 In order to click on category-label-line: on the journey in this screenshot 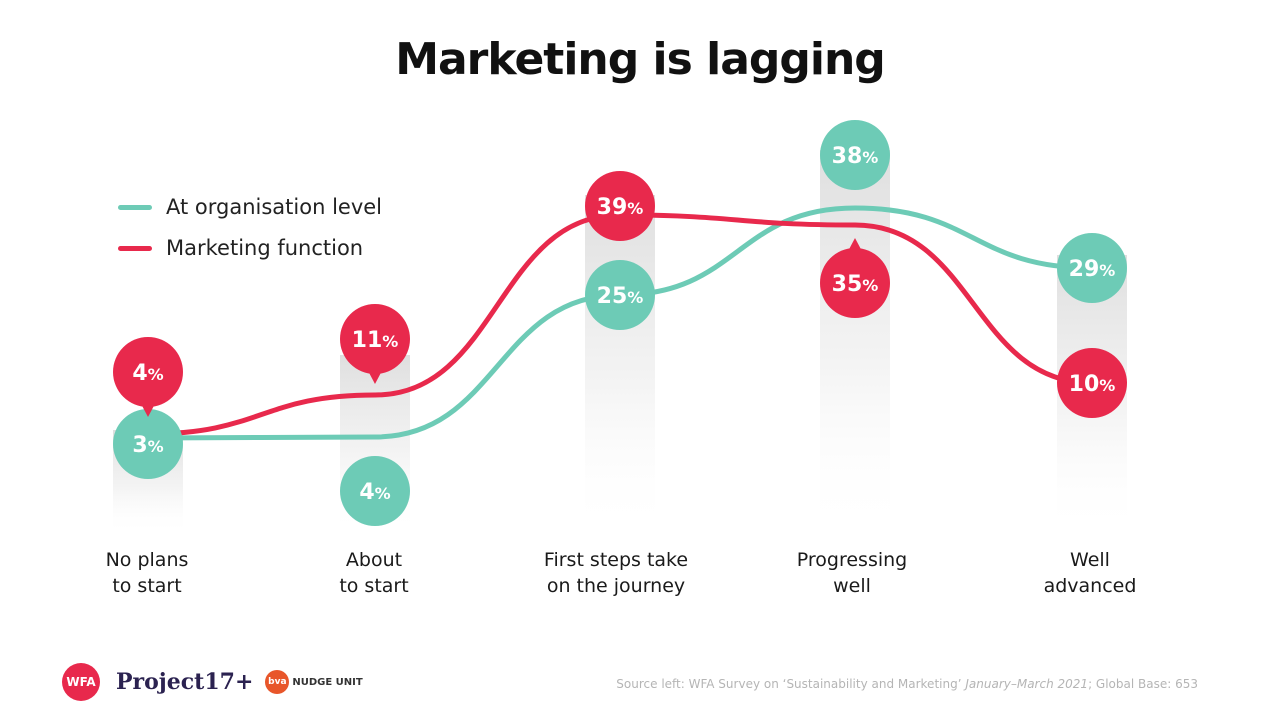, I will do `click(616, 586)`.